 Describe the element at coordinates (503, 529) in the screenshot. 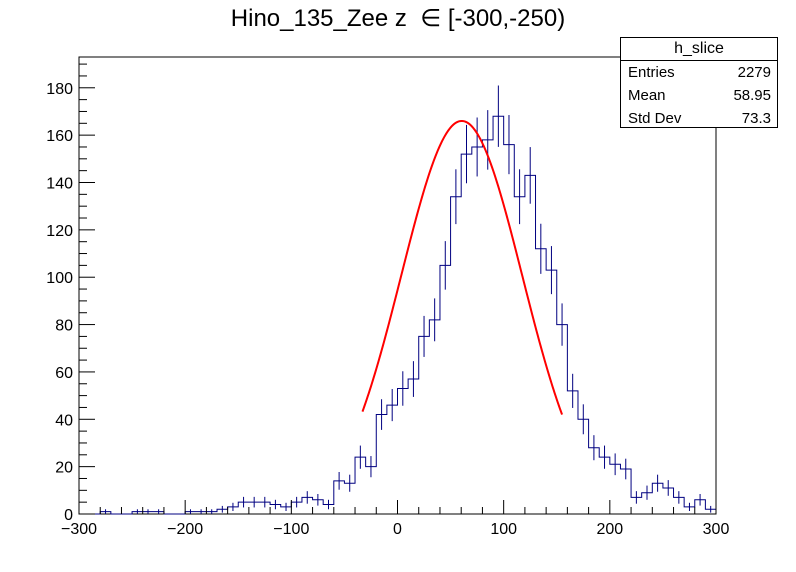

I see `x-tick-label: 100` at that location.